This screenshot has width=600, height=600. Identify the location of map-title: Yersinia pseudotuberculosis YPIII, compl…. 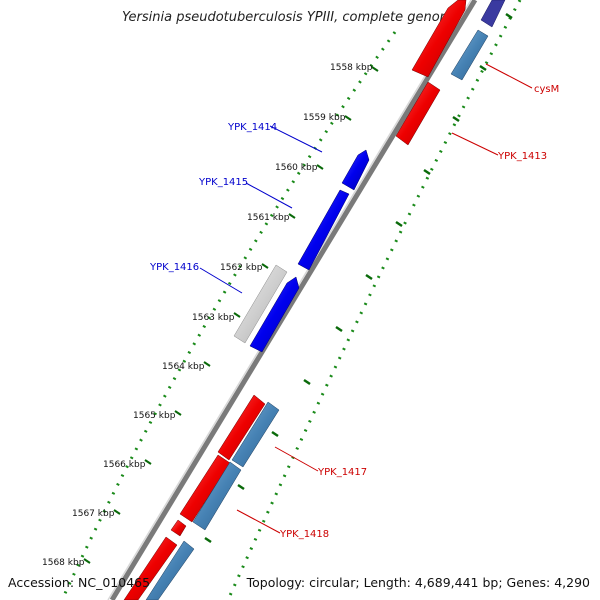
(291, 17).